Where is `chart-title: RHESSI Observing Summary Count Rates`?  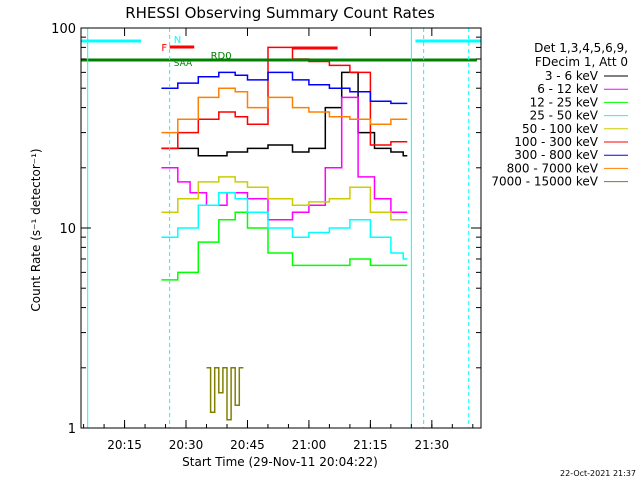 chart-title: RHESSI Observing Summary Count Rates is located at coordinates (280, 13).